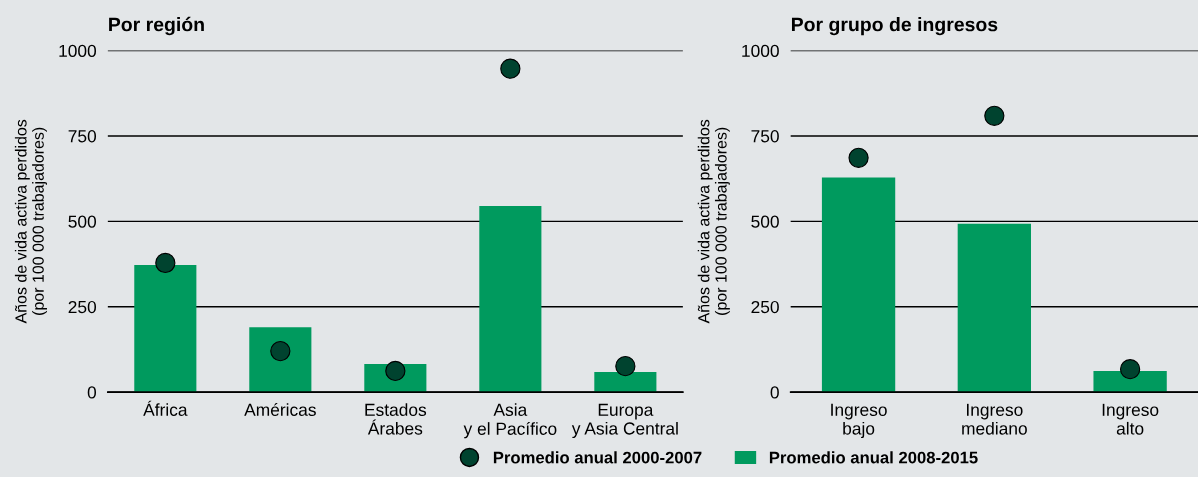 The height and width of the screenshot is (477, 1198). I want to click on x-tick-label: África, so click(165, 408).